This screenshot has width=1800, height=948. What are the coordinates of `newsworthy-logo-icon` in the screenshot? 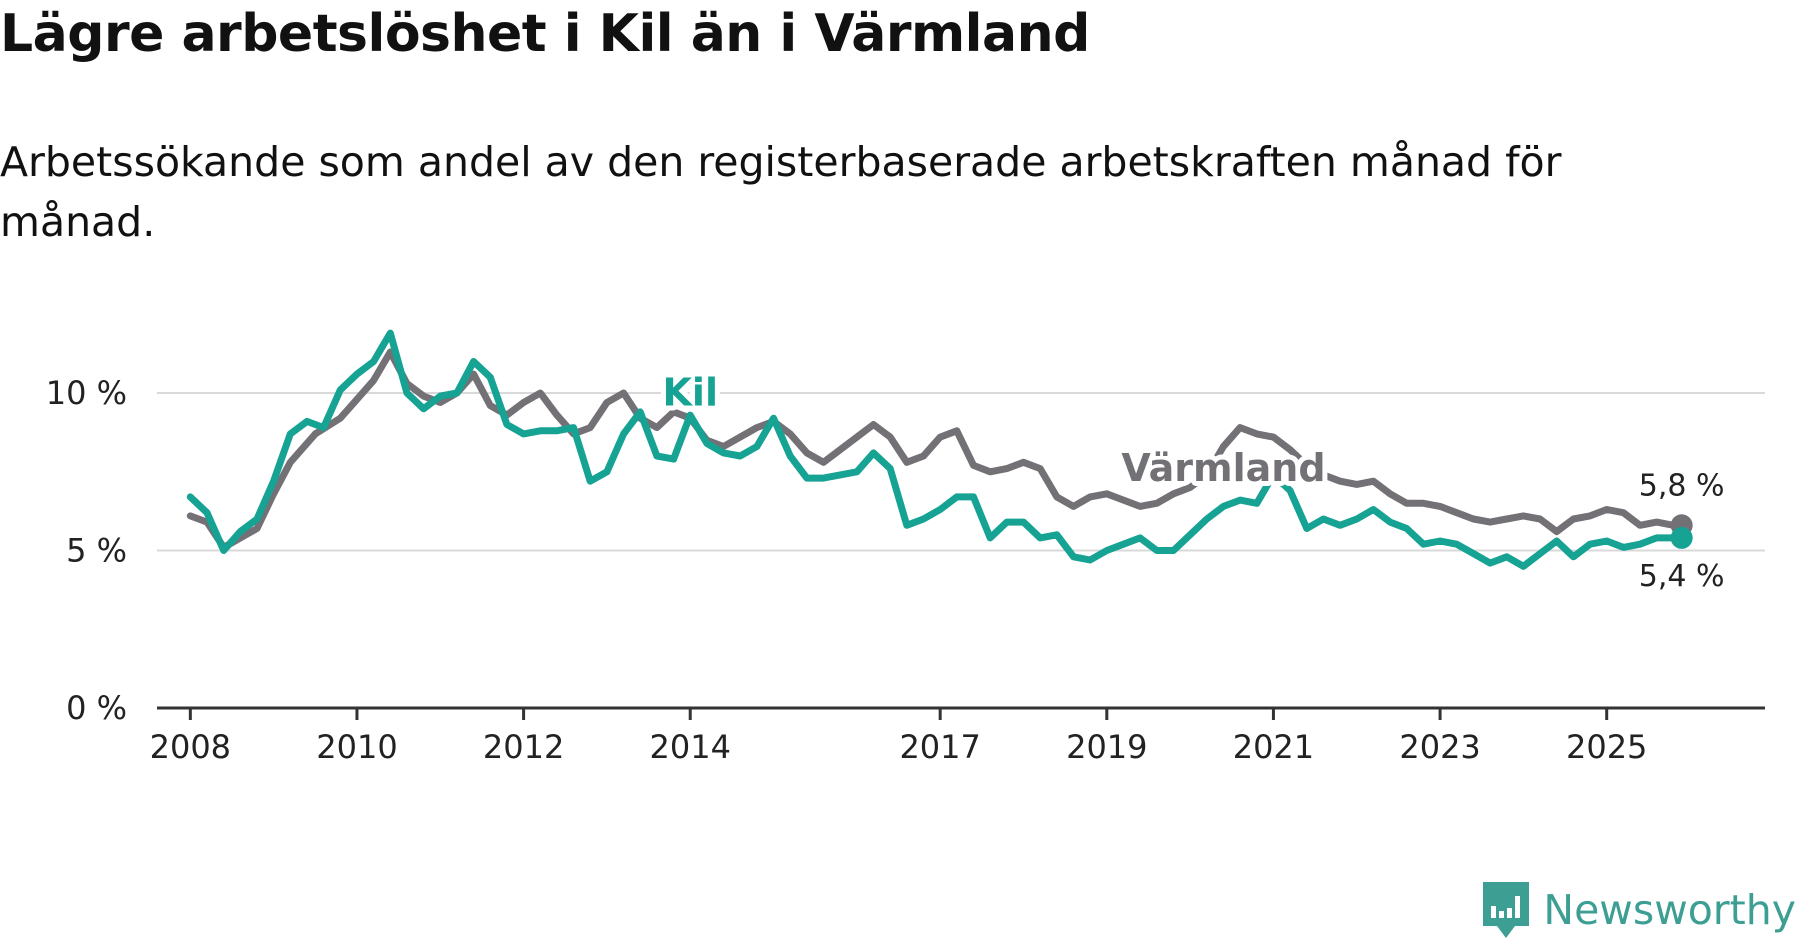 It's located at (1506, 910).